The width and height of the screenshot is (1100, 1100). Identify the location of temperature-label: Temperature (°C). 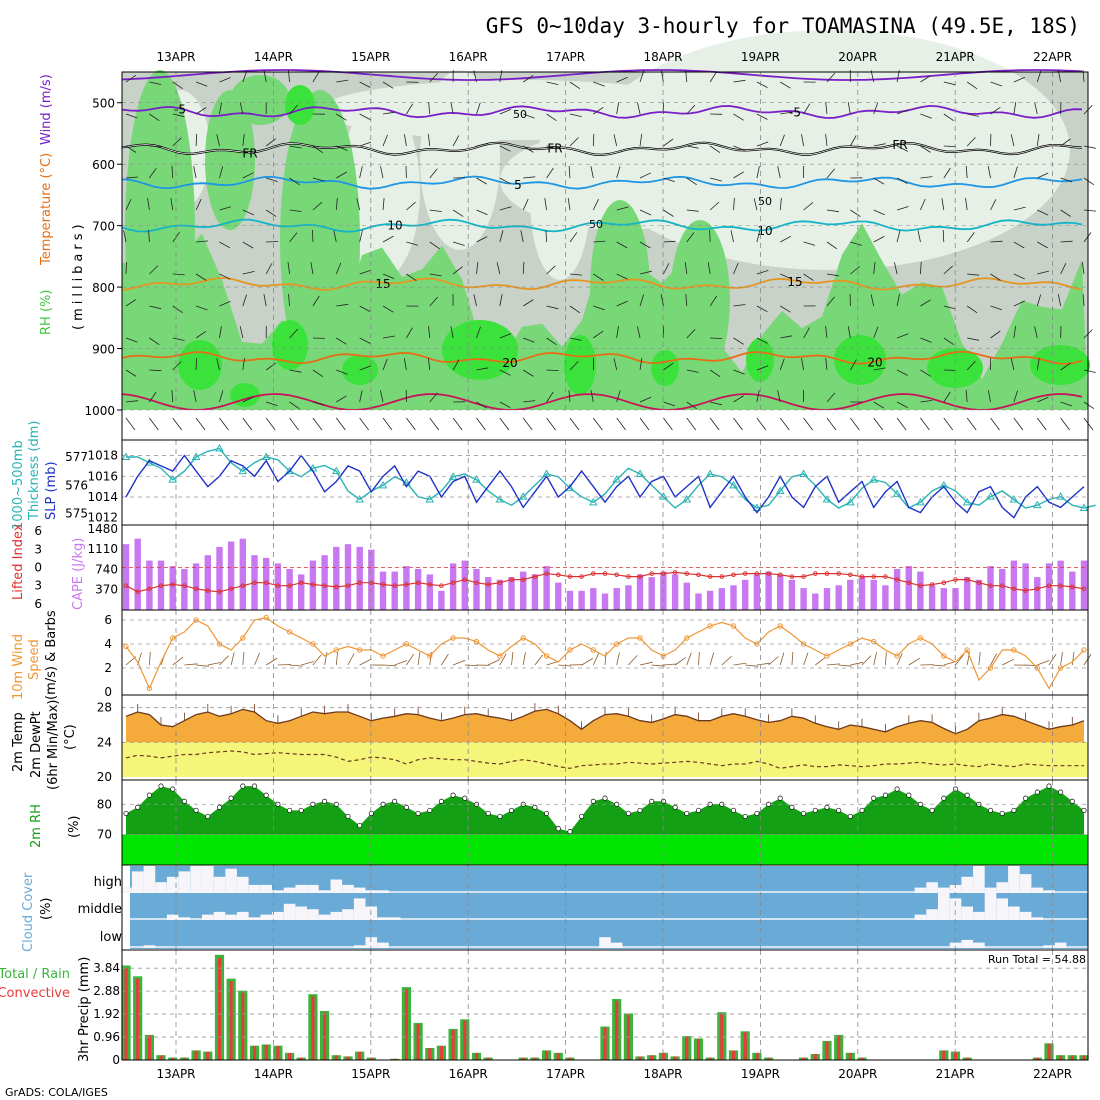
(46, 209).